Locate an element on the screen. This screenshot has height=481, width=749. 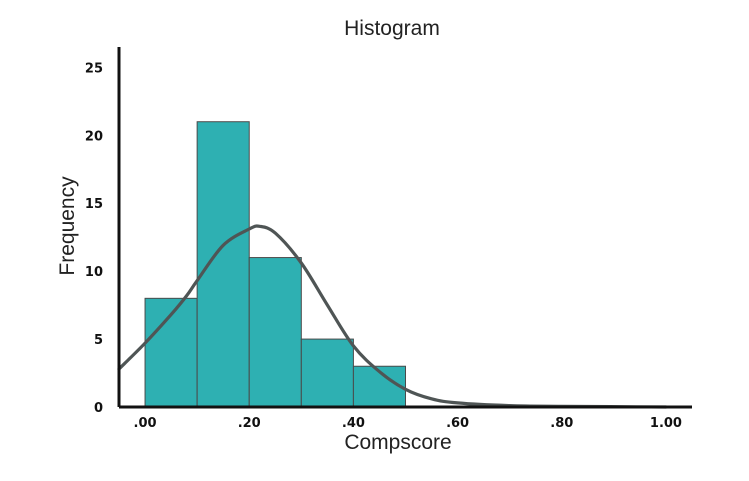
x-tick-label: .80 is located at coordinates (561, 423).